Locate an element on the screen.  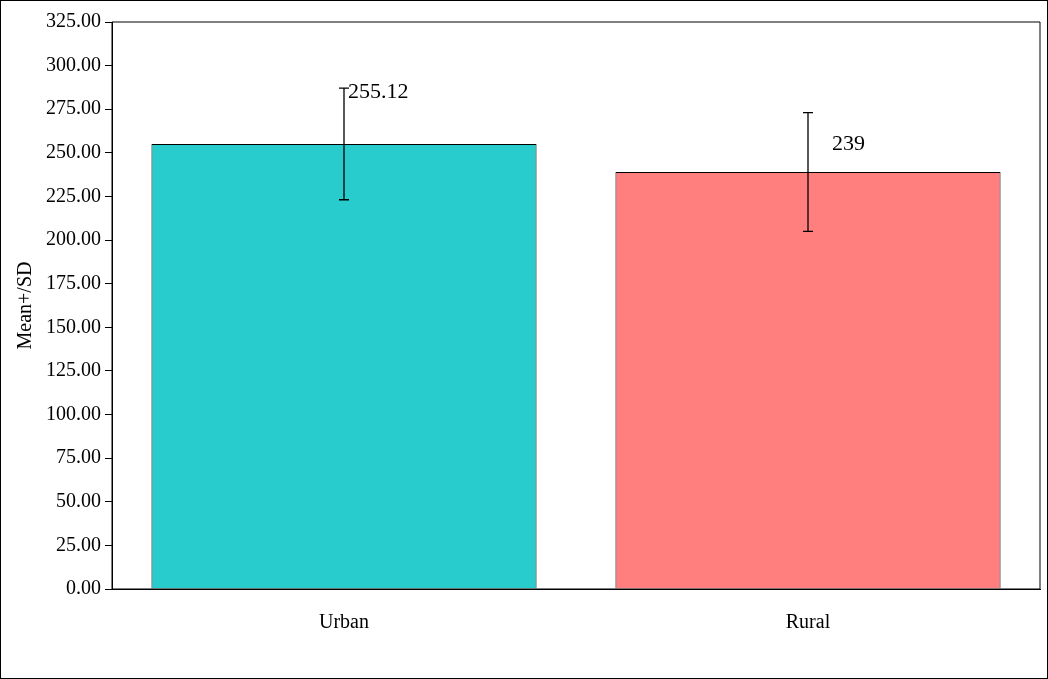
y-tick-label: 150.00 is located at coordinates (73, 325).